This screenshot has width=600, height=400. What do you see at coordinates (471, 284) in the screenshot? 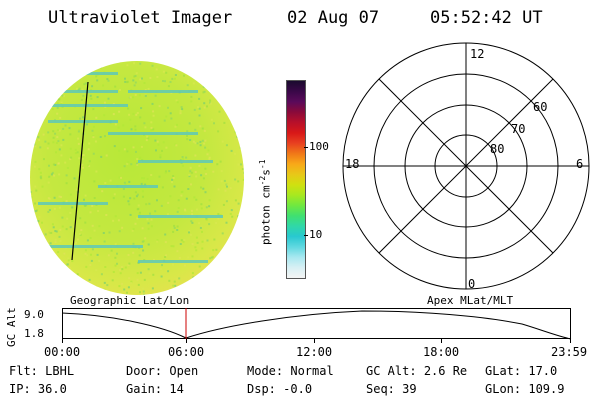
I see `polar-label-0: 0` at bounding box center [471, 284].